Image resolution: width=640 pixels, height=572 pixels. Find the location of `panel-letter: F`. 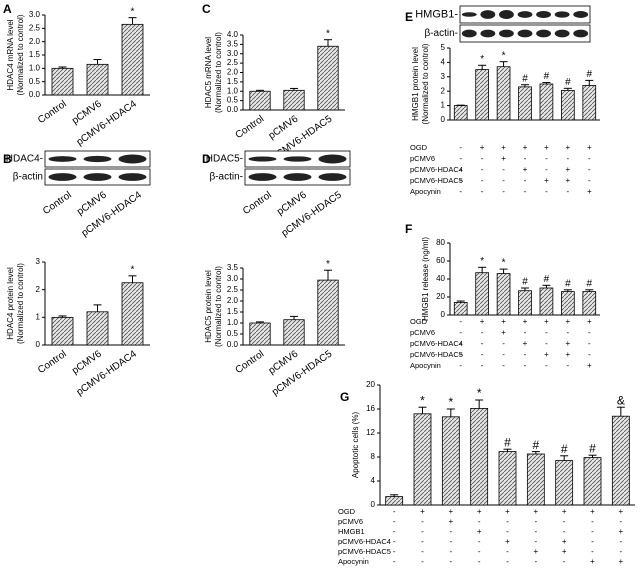

panel-letter: F is located at coordinates (408, 229).